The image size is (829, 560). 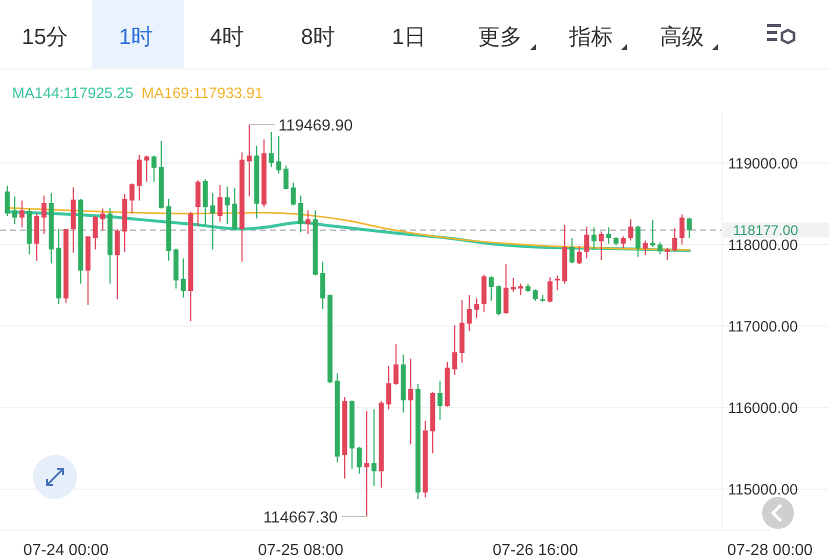 What do you see at coordinates (136, 36) in the screenshot?
I see `text: 1时` at bounding box center [136, 36].